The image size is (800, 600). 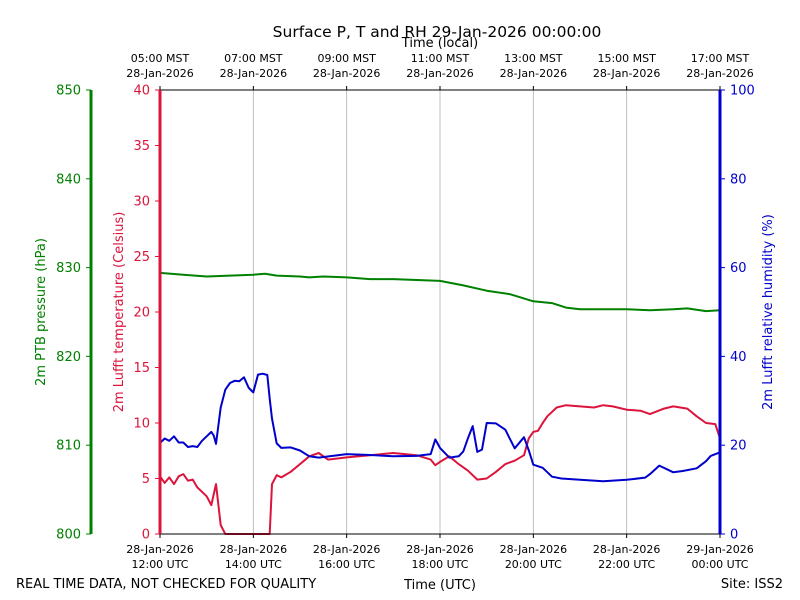 What do you see at coordinates (159, 564) in the screenshot?
I see `bottom-tick-label-time-0: 12:00 UTC` at bounding box center [159, 564].